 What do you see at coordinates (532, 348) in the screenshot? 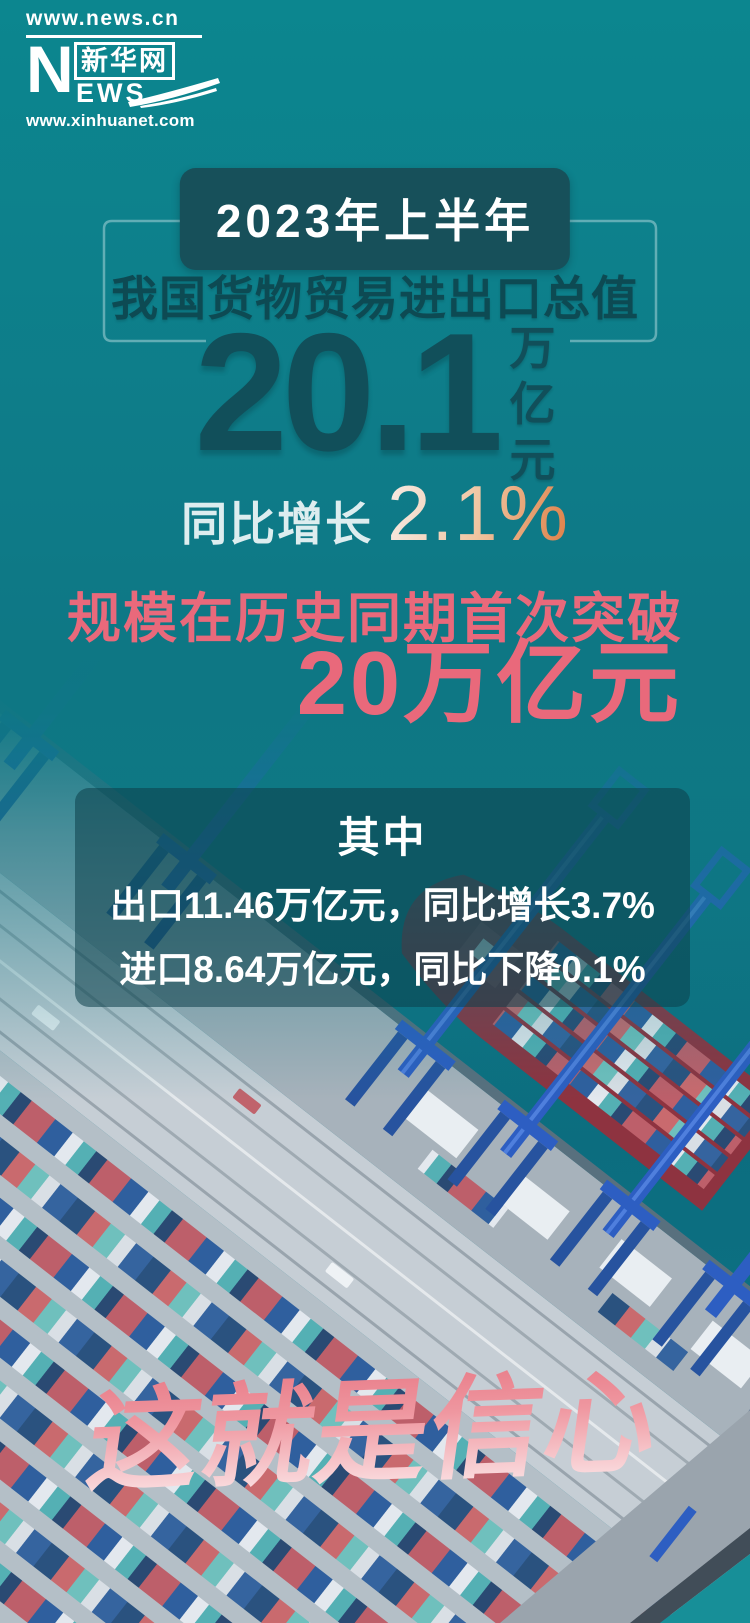
I see `unit-char: 万` at bounding box center [532, 348].